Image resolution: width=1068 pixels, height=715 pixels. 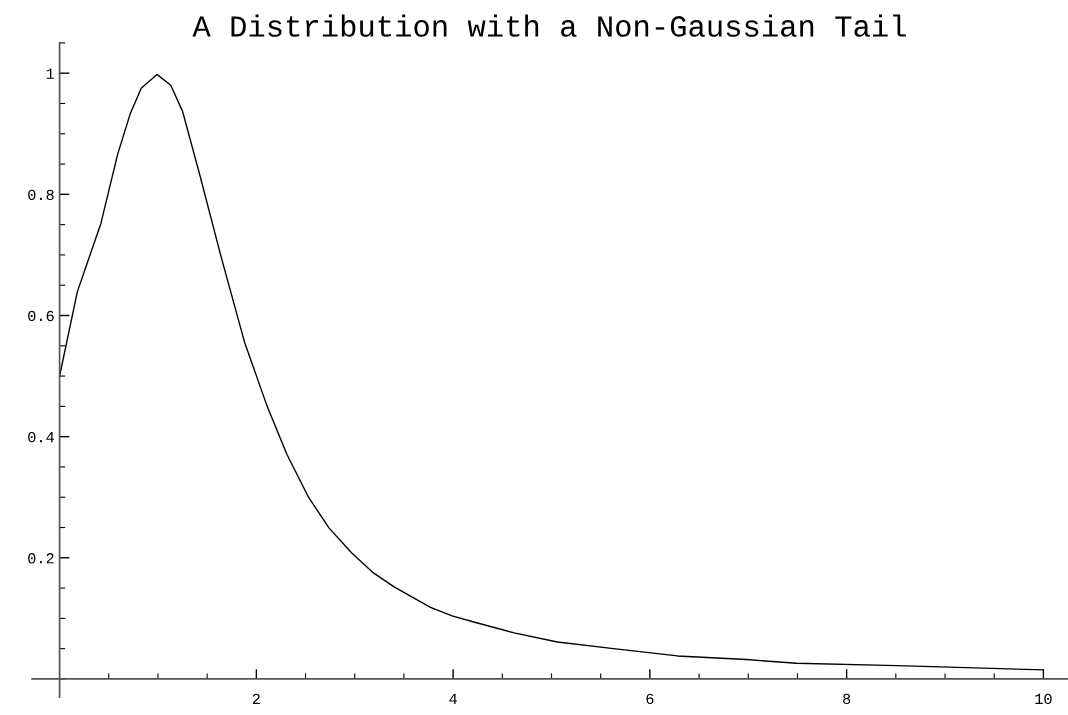 I want to click on x-tick-label: 4, so click(x=453, y=698).